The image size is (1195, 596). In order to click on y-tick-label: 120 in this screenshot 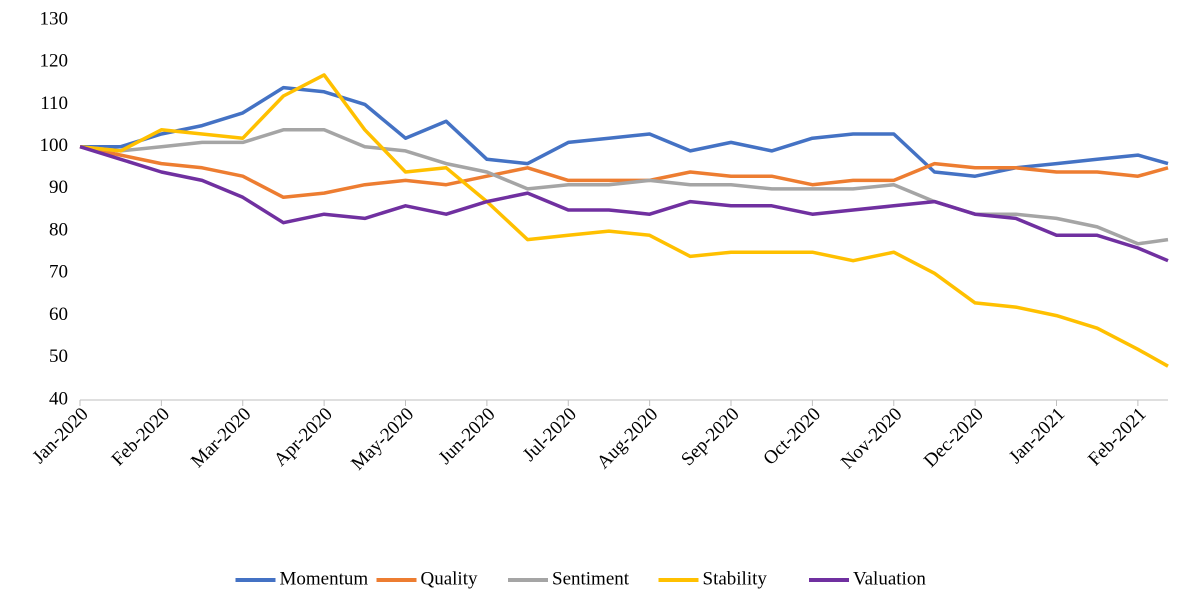, I will do `click(54, 61)`.